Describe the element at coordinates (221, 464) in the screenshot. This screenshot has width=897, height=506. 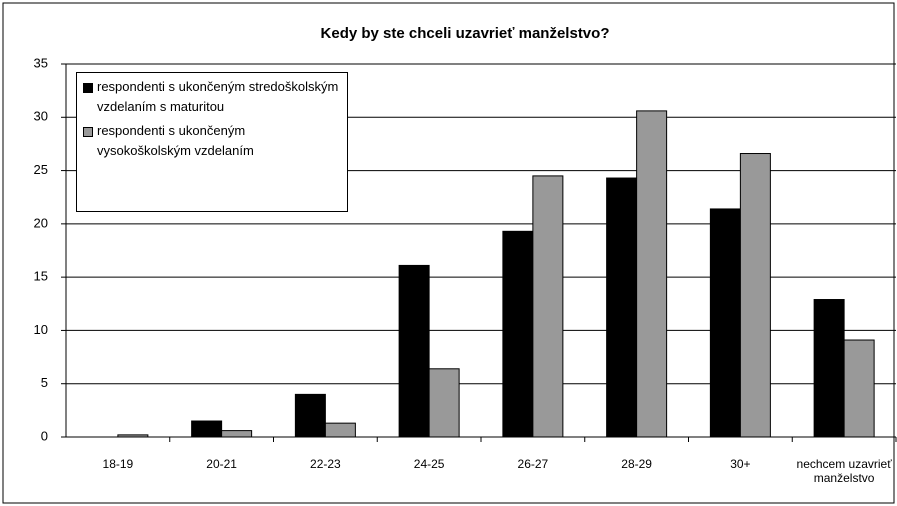
I see `x-tick-label: 20-21` at that location.